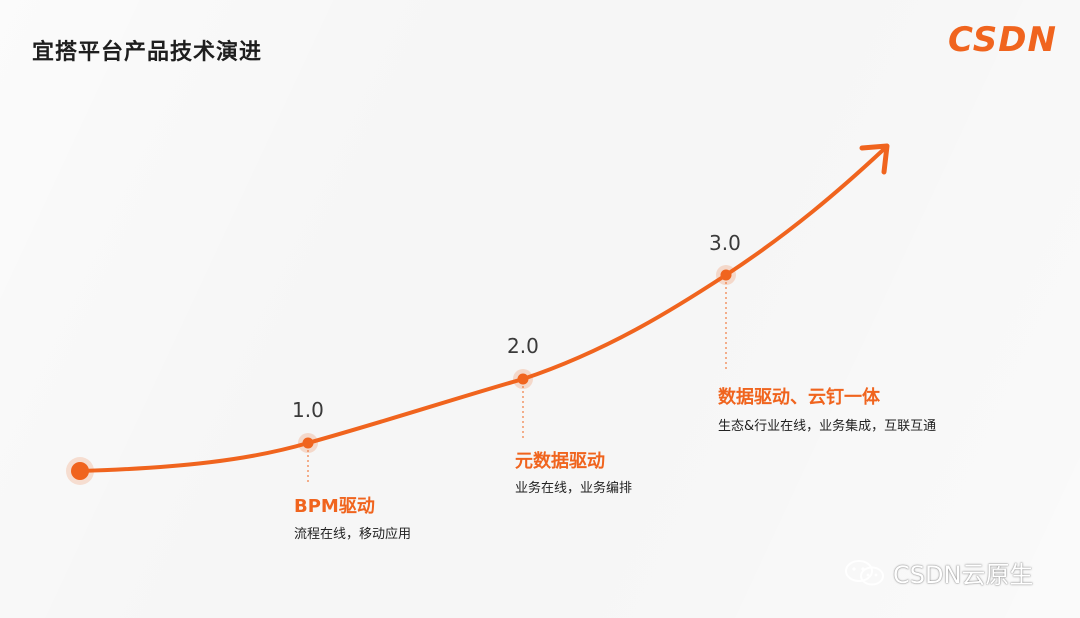 This screenshot has height=618, width=1080. What do you see at coordinates (80, 471) in the screenshot?
I see `start-point` at bounding box center [80, 471].